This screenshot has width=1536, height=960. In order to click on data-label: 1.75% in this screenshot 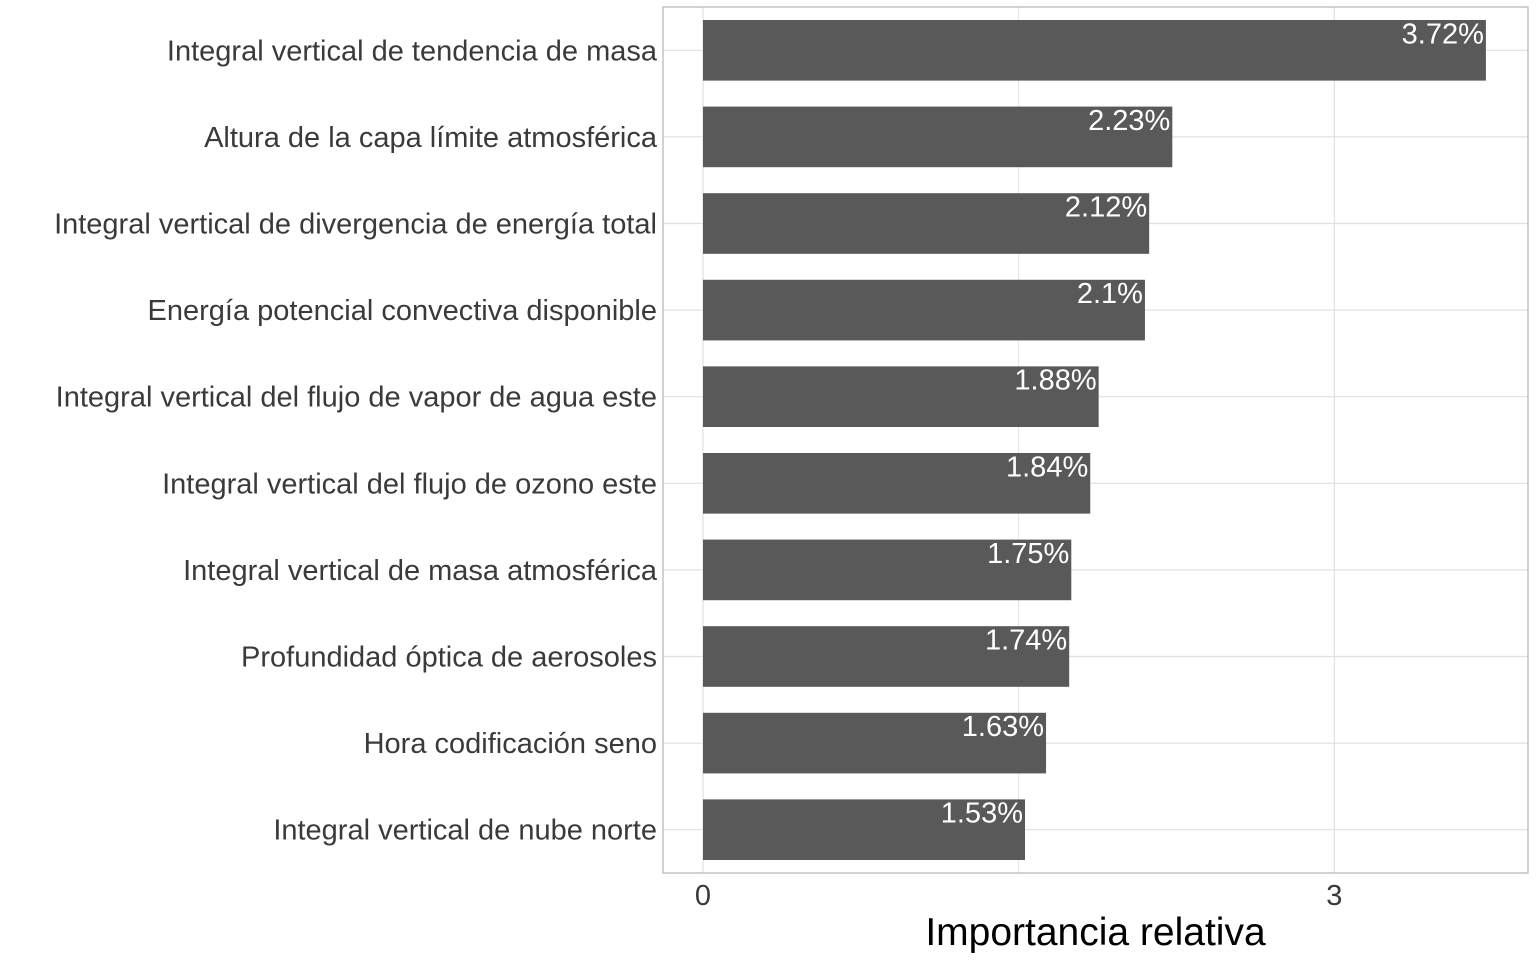, I will do `click(1028, 554)`.